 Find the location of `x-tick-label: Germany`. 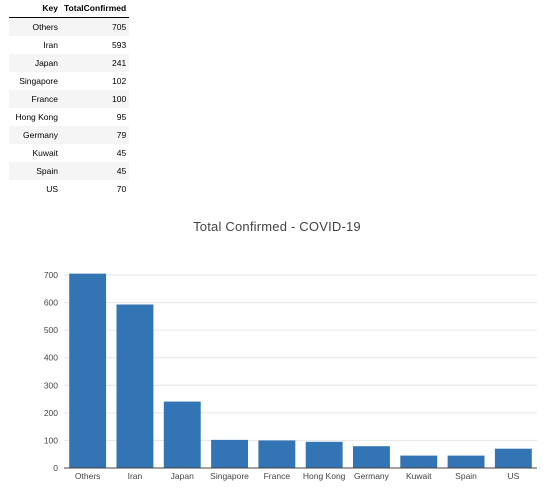

x-tick-label: Germany is located at coordinates (372, 476).